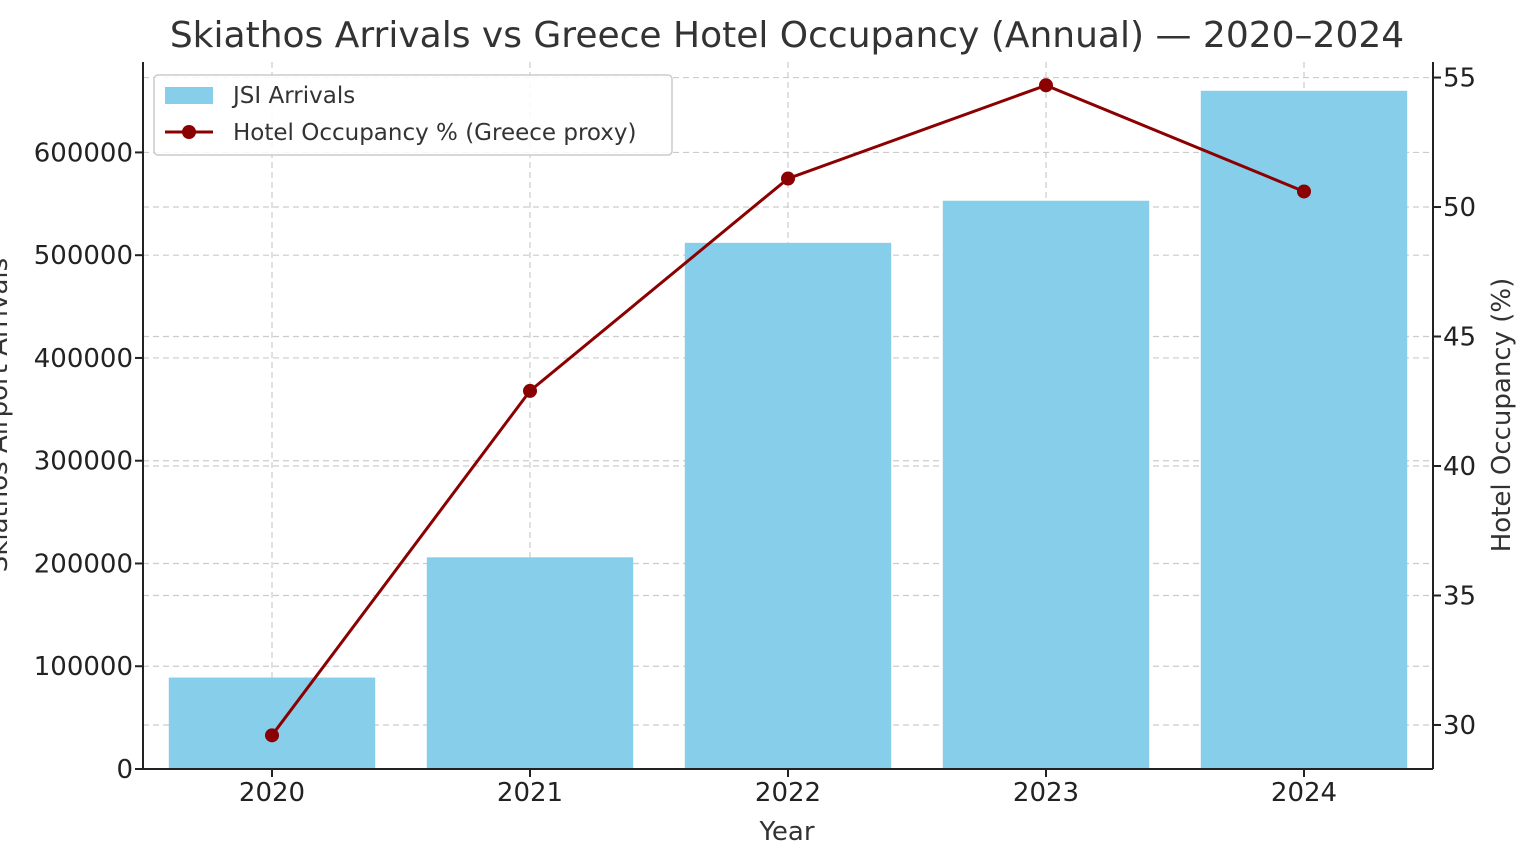 The width and height of the screenshot is (1536, 863). I want to click on legend-label-arrivals: JSI Arrivals, so click(293, 96).